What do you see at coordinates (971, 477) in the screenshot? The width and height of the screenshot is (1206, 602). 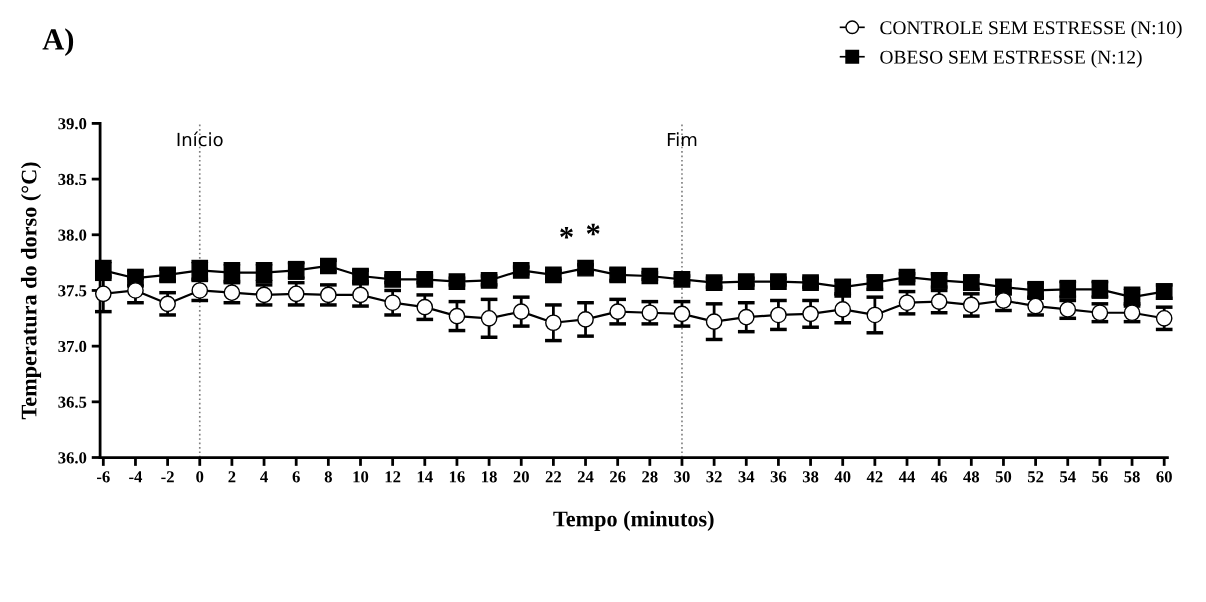 I see `x-tick-label: 48` at bounding box center [971, 477].